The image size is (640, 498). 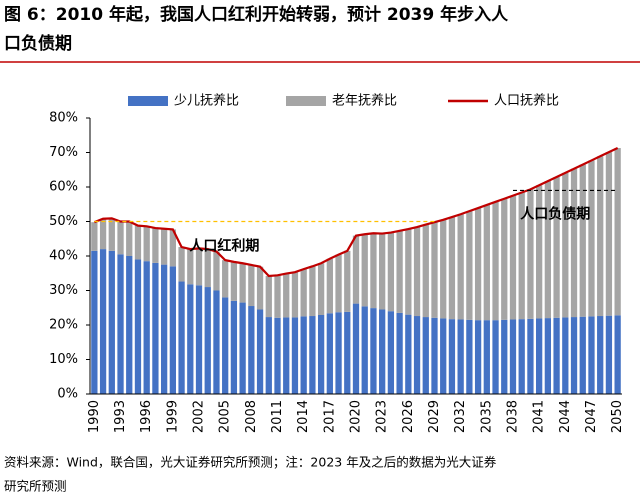 I want to click on y-tick-label: 60%, so click(x=63, y=187).